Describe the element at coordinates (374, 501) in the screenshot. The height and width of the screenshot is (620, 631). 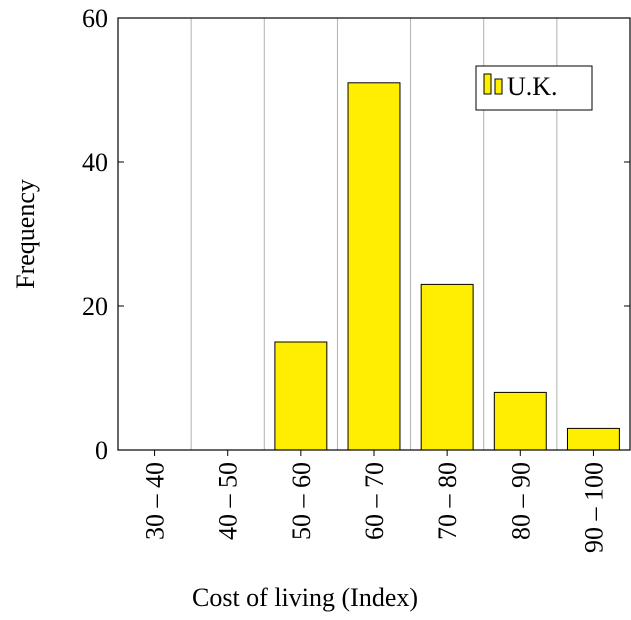
I see `x-tick-label: 60 – 70` at that location.